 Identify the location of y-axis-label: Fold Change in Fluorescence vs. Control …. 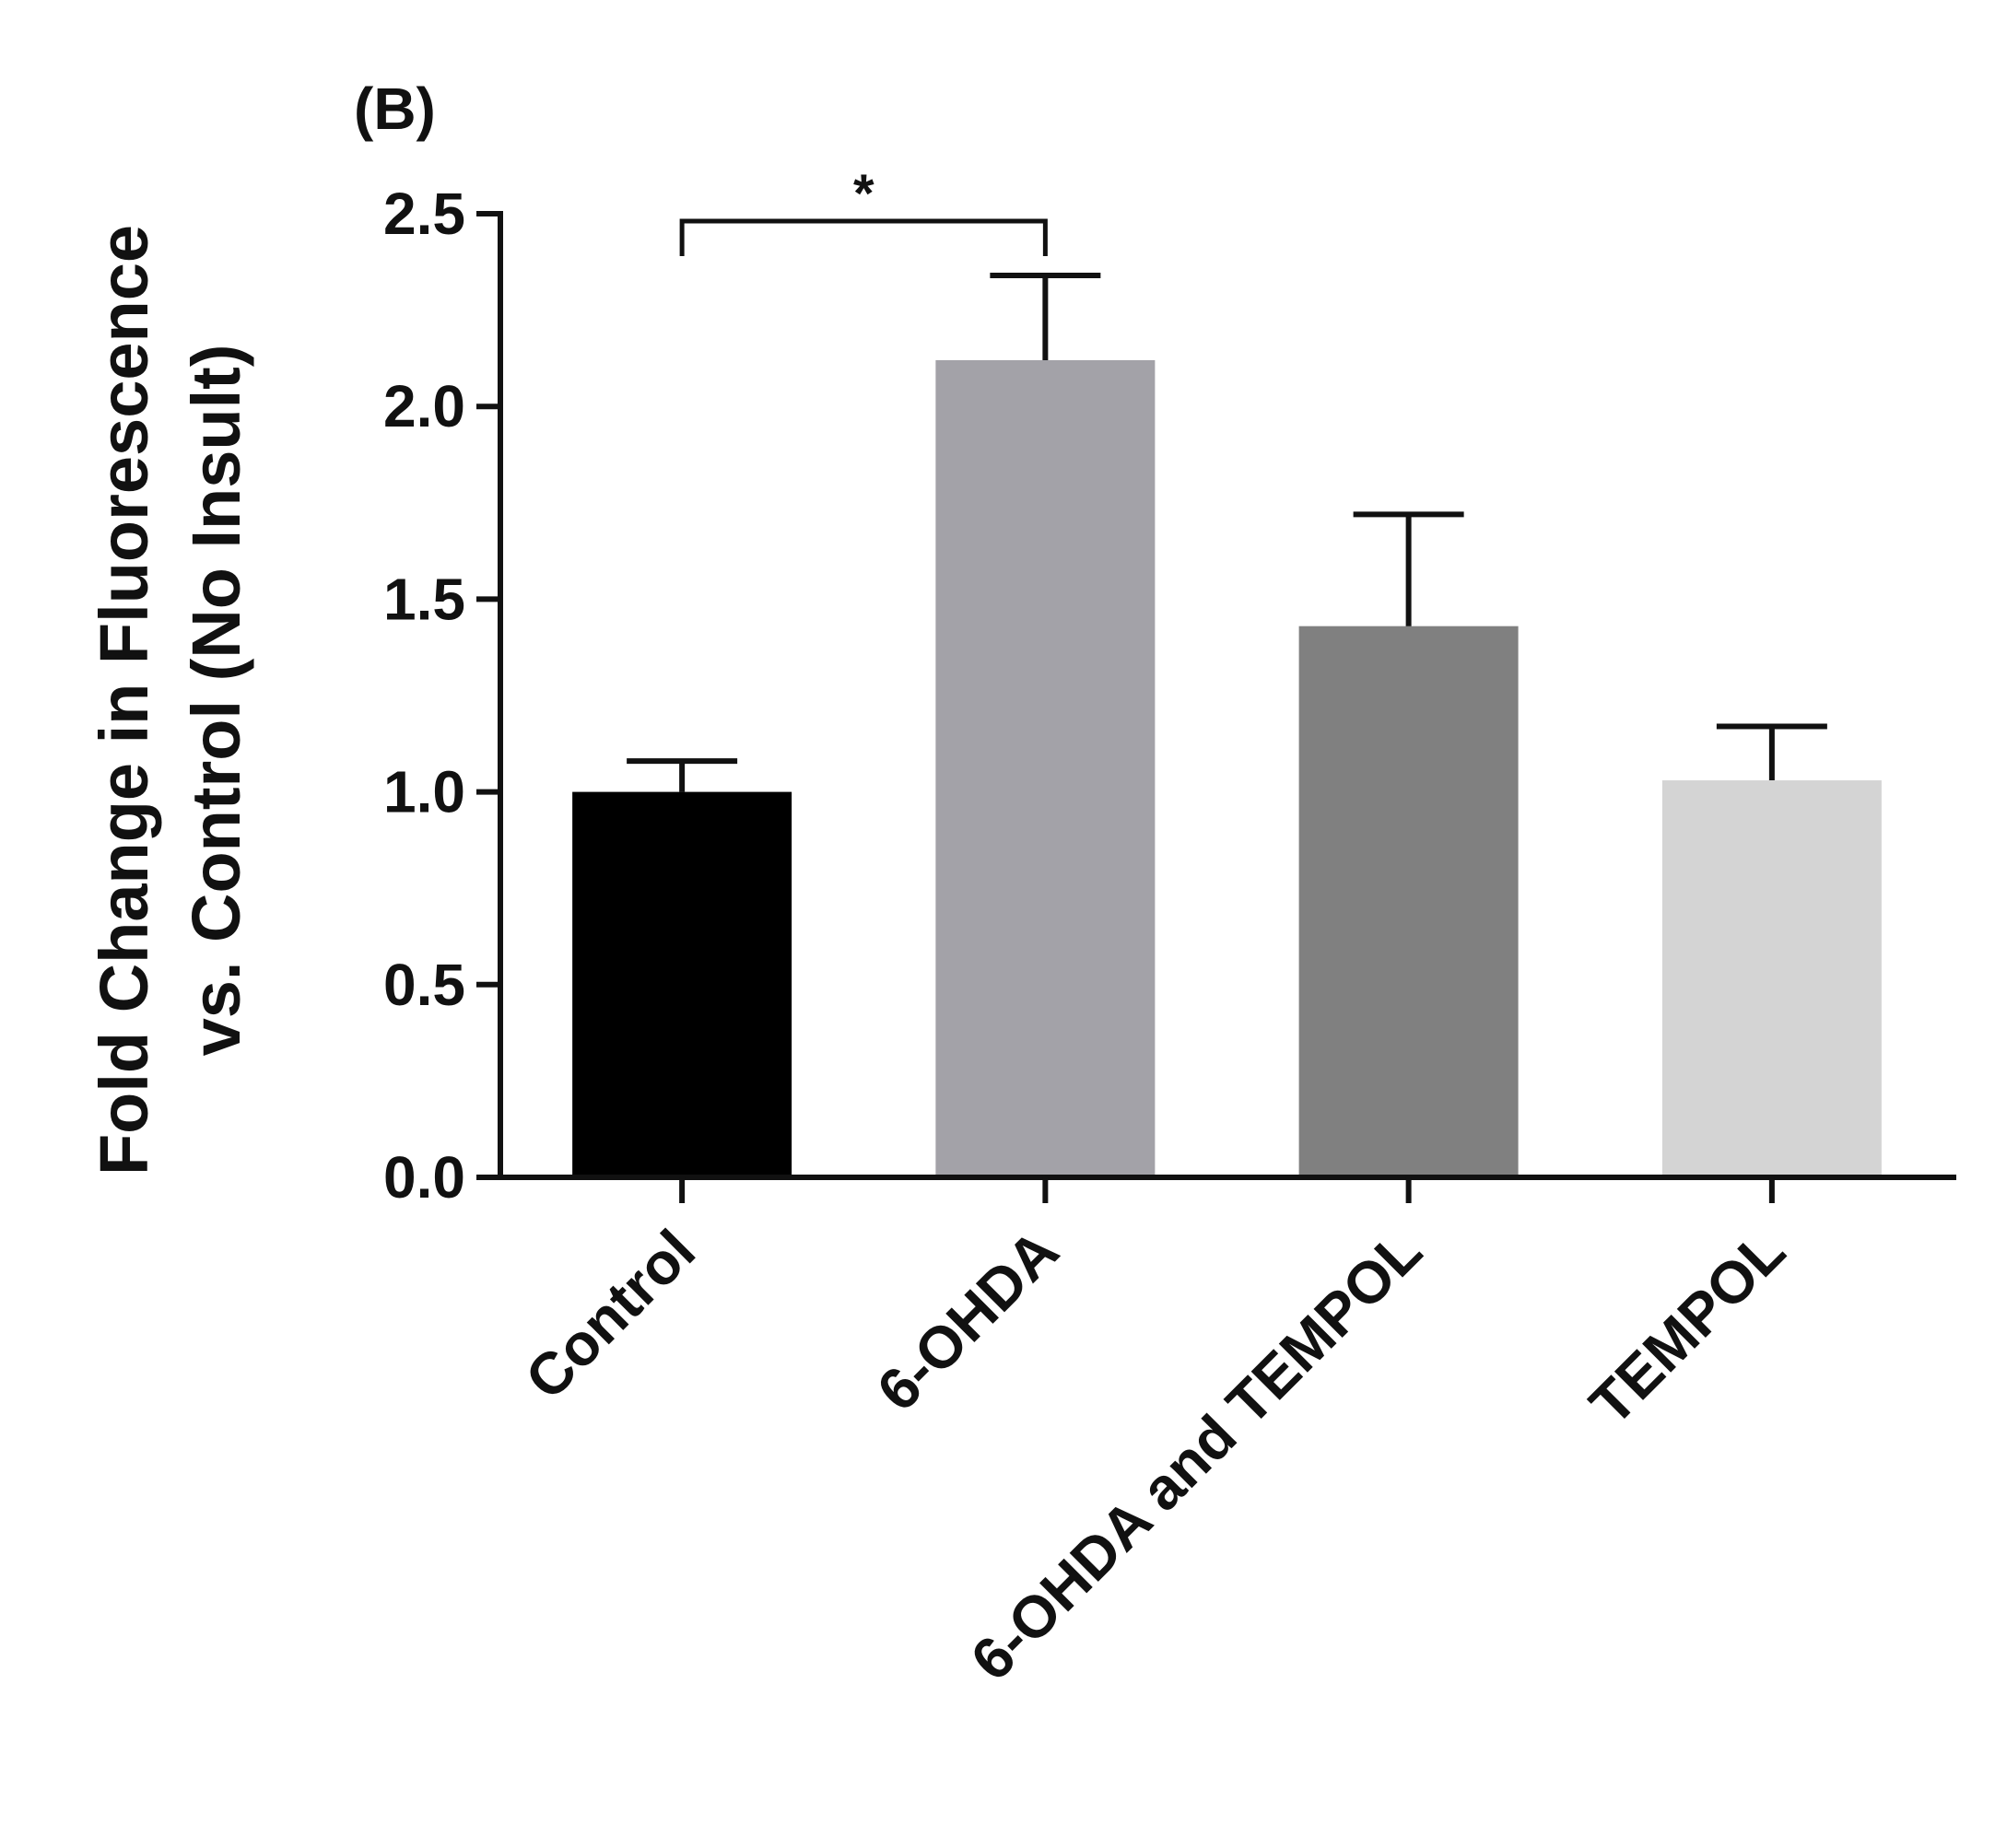
(170, 700).